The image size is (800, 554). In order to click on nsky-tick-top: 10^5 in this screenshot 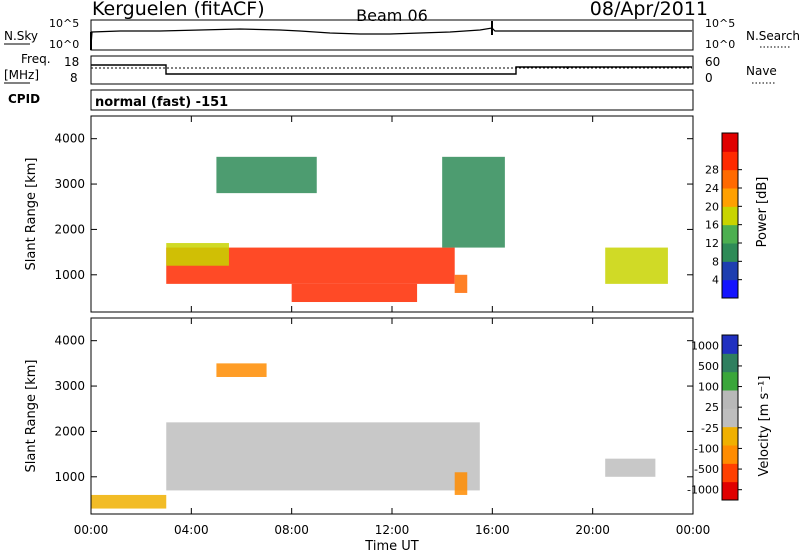, I will do `click(64, 23)`.